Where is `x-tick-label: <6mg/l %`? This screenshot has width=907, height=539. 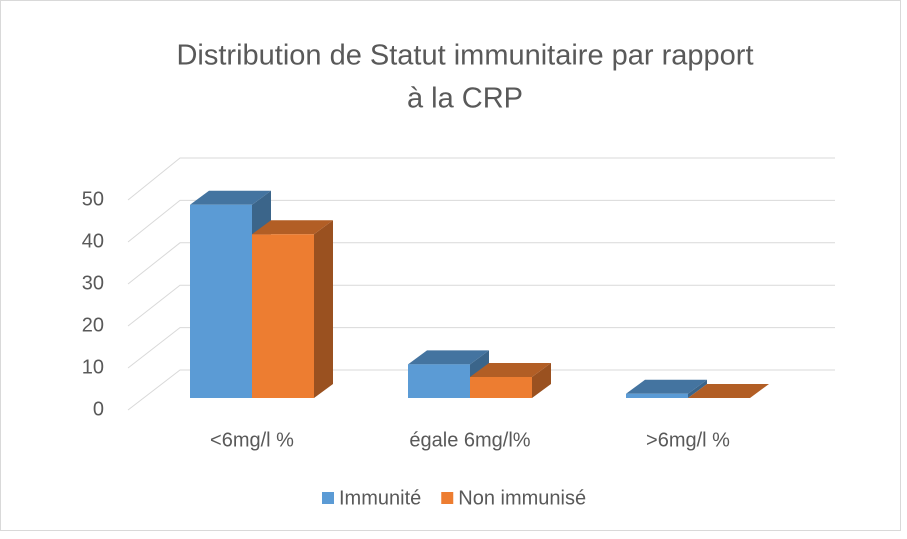 x-tick-label: <6mg/l % is located at coordinates (252, 440).